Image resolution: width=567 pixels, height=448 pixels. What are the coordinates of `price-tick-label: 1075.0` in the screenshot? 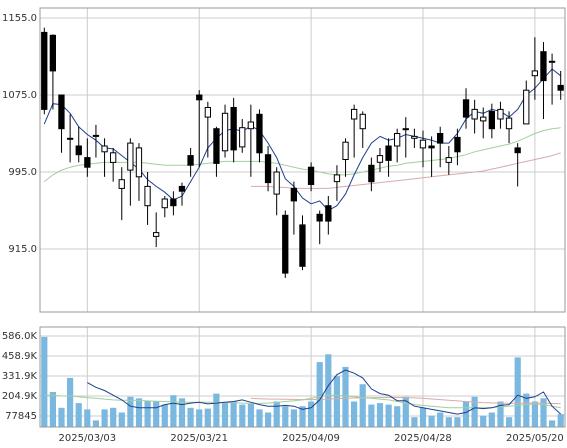 It's located at (19, 95).